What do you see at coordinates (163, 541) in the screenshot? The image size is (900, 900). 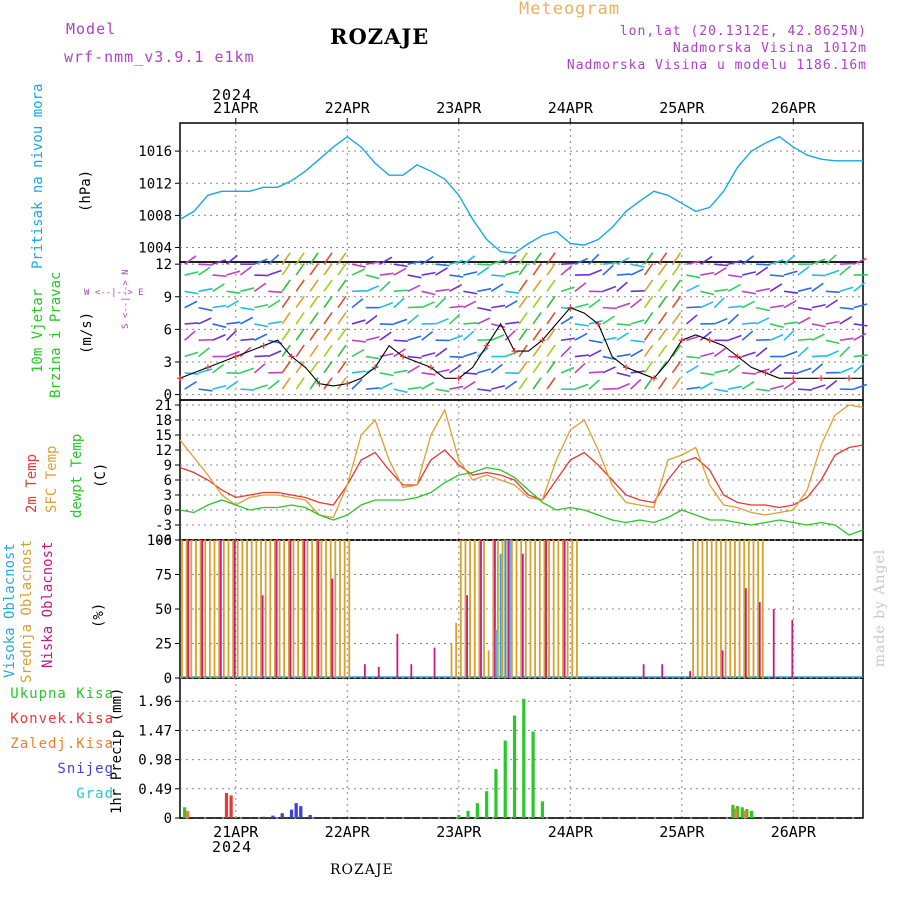 I see `y-tick-label: -6` at bounding box center [163, 541].